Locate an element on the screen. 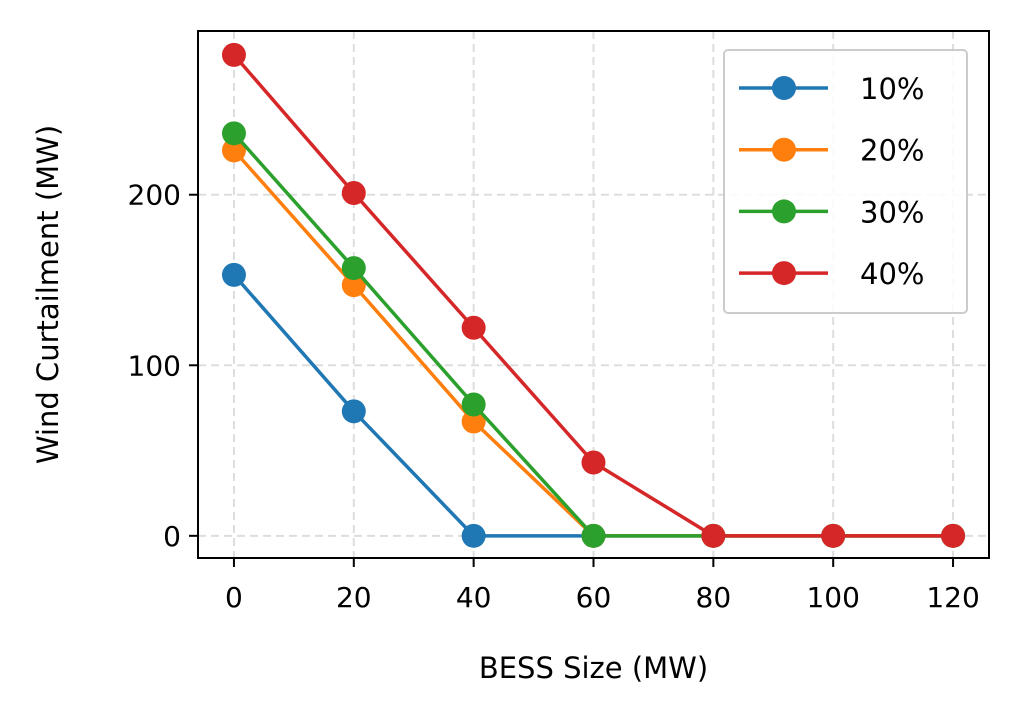 This screenshot has width=1021, height=725. legend: 10% 20% 30% 40% is located at coordinates (845, 181).